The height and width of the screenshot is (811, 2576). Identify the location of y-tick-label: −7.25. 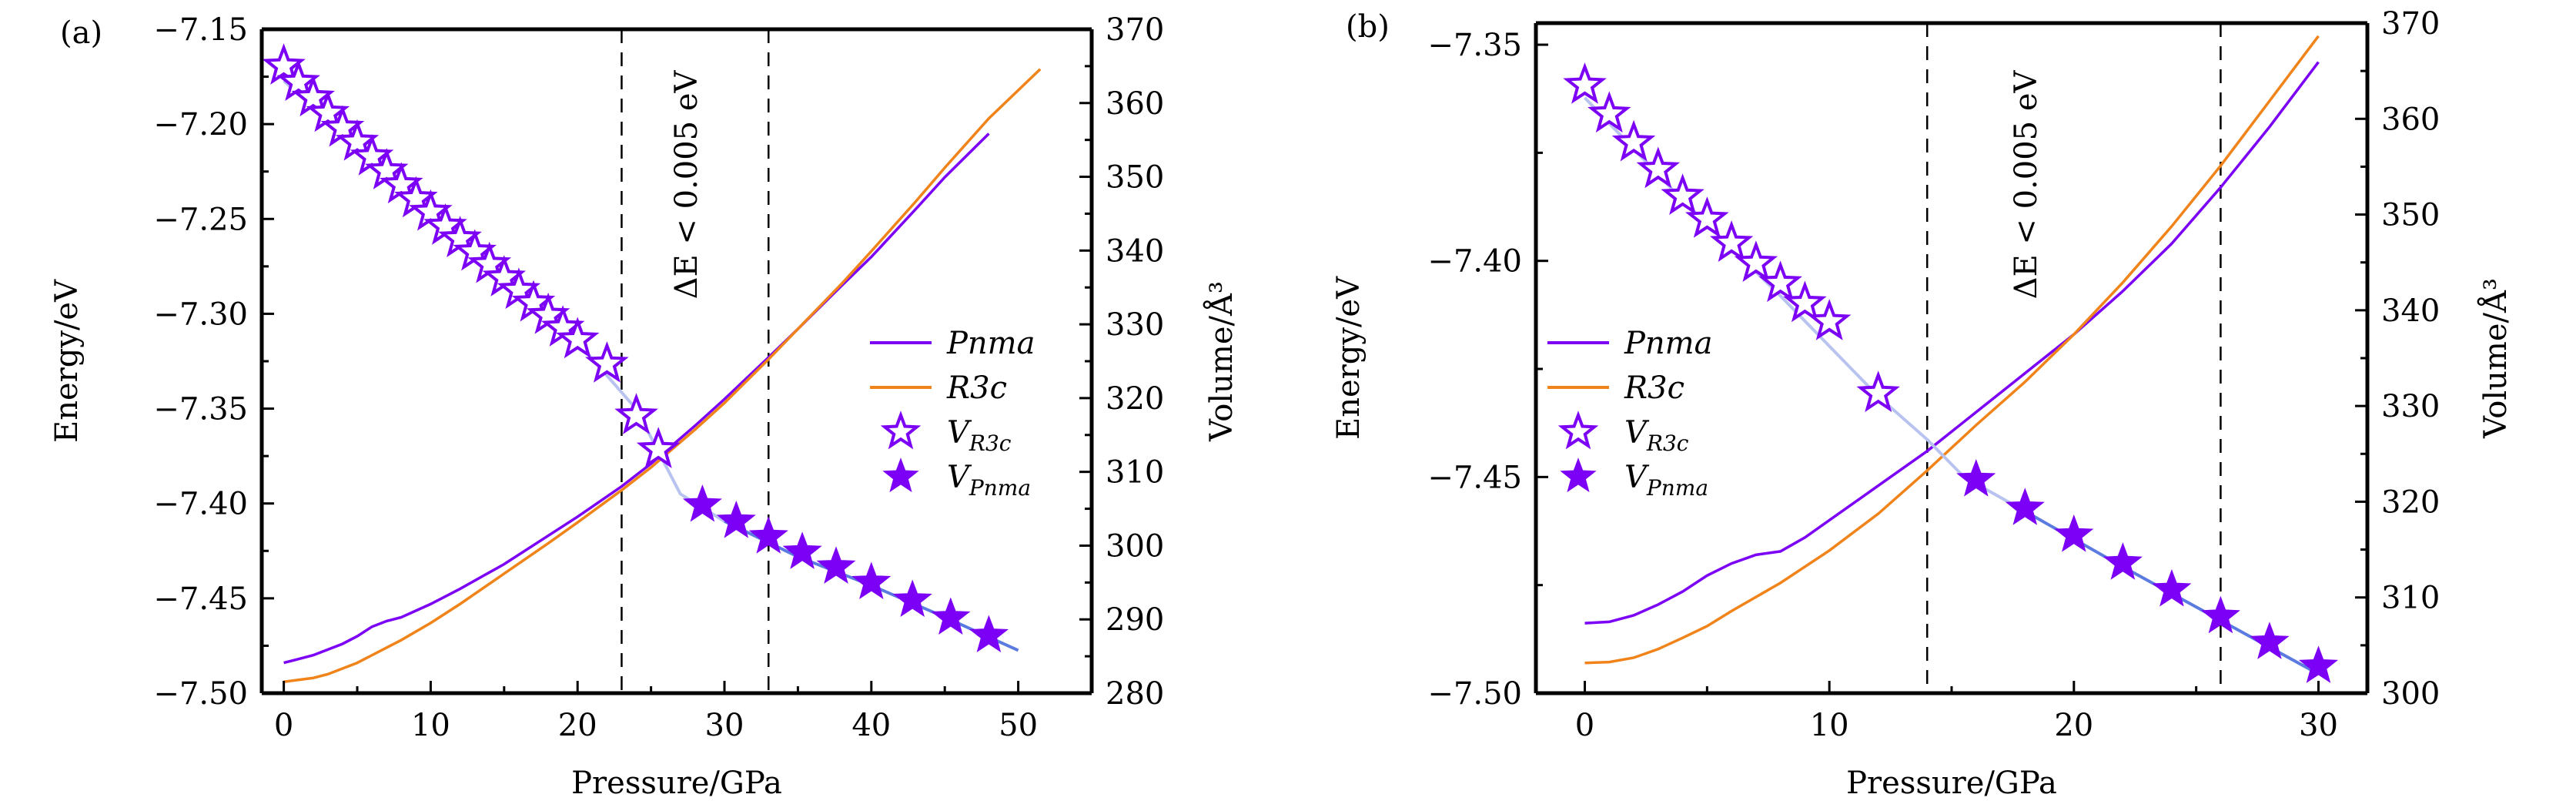
(200, 219).